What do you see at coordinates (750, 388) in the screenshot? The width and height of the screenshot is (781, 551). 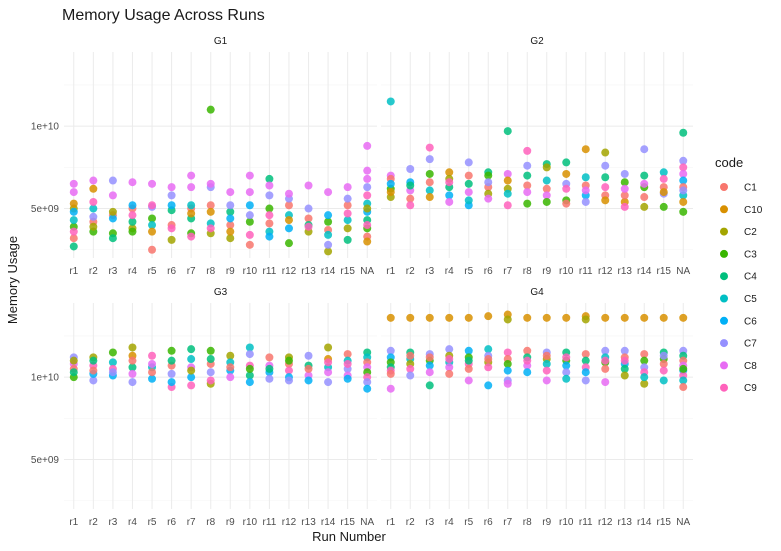 I see `legend-label: C9` at bounding box center [750, 388].